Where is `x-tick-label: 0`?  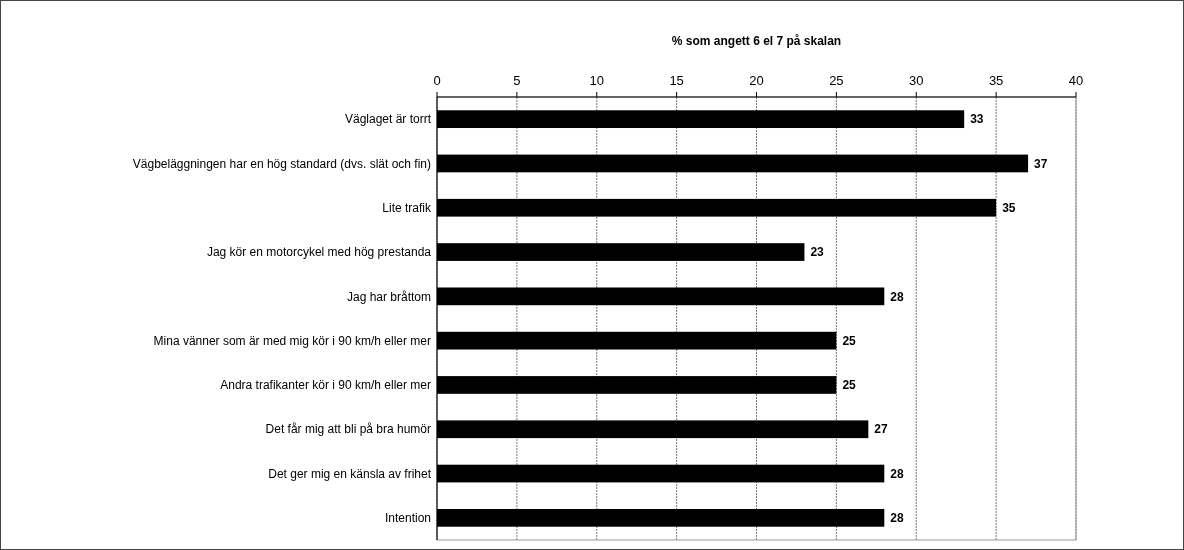
x-tick-label: 0 is located at coordinates (437, 80).